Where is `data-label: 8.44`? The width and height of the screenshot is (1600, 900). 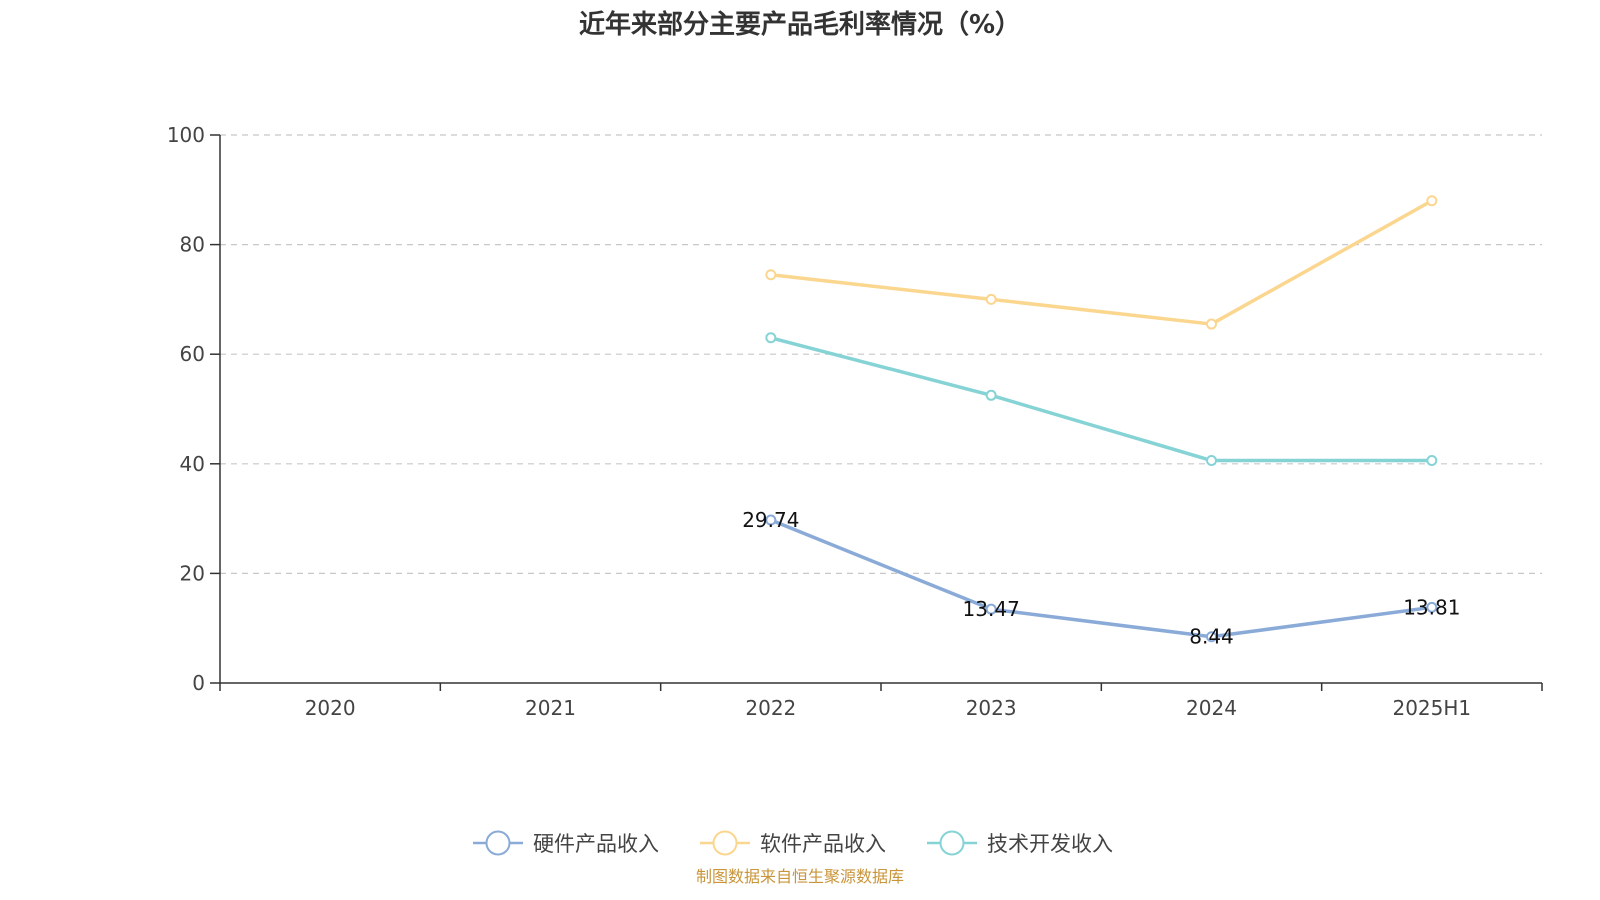 data-label: 8.44 is located at coordinates (1211, 637).